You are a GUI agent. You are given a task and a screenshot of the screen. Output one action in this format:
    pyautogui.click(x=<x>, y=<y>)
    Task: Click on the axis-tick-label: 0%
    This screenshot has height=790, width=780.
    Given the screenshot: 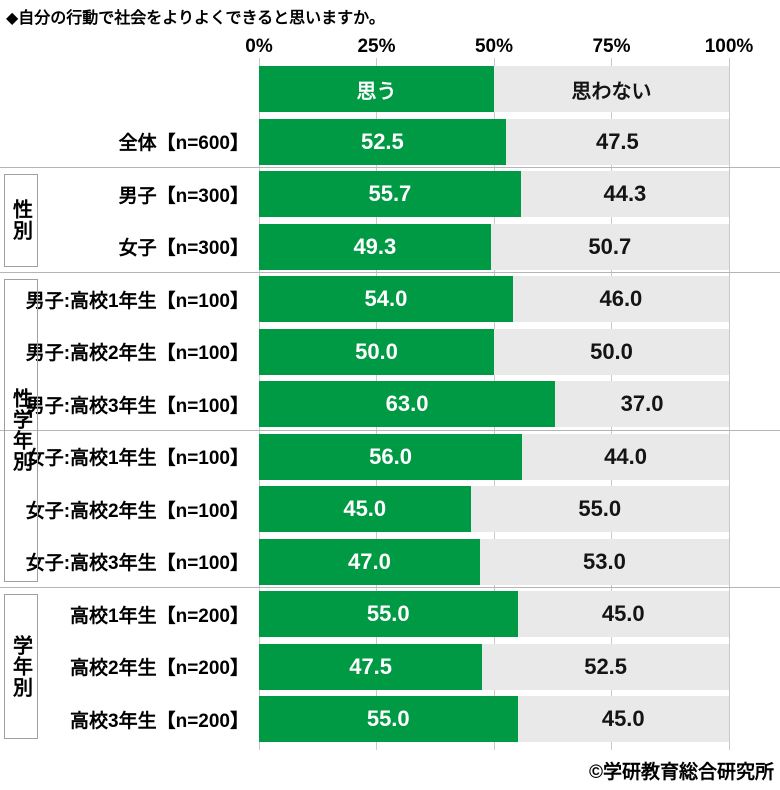 What is the action you would take?
    pyautogui.click(x=259, y=46)
    